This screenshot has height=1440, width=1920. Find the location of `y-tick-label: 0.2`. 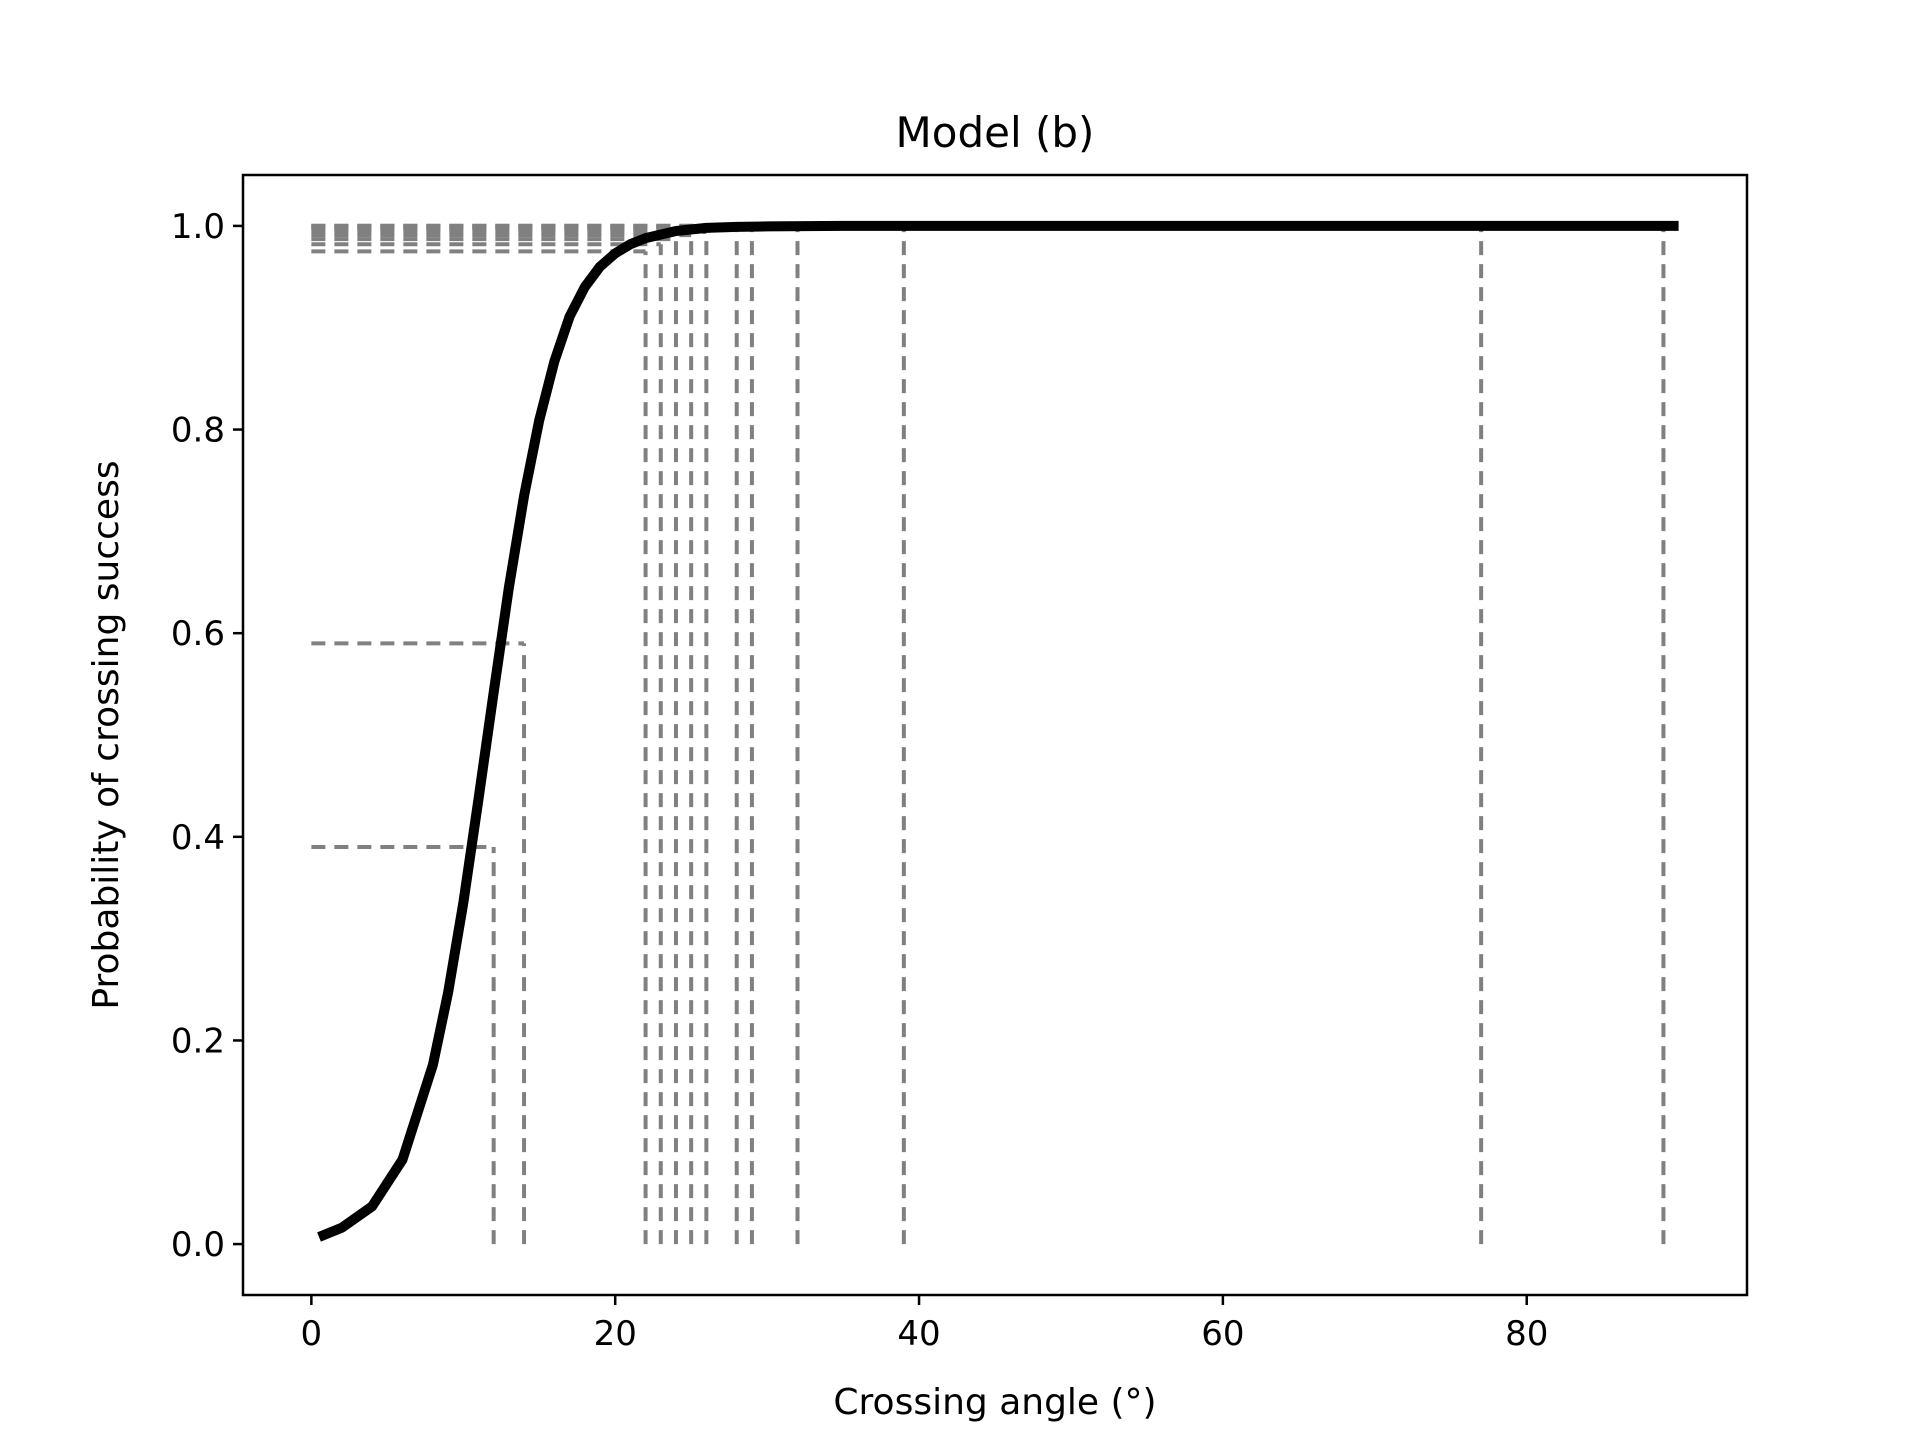

y-tick-label: 0.2 is located at coordinates (198, 1041).